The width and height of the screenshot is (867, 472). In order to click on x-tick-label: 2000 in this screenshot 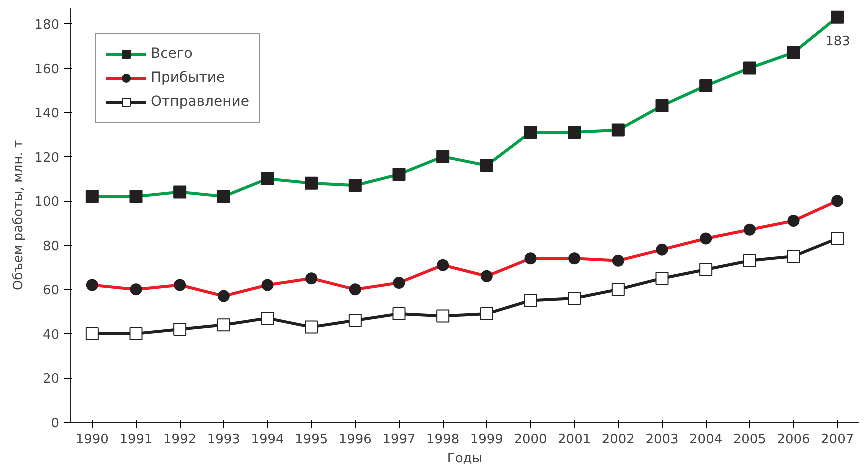, I will do `click(531, 440)`.